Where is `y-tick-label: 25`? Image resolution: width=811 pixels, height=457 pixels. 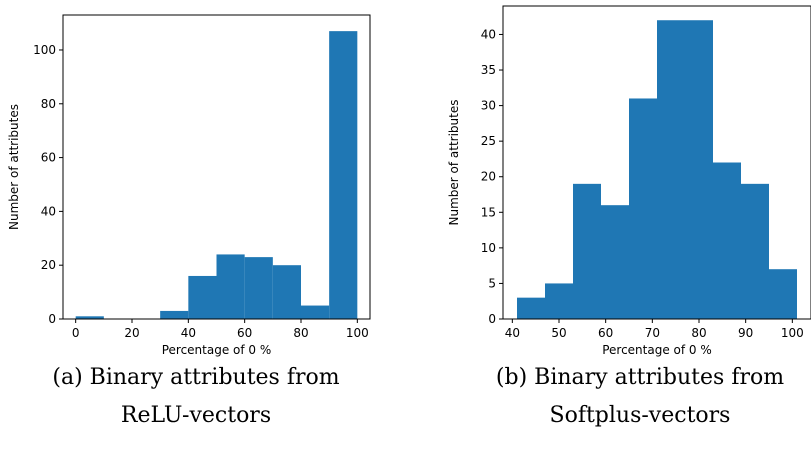
y-tick-label: 25 is located at coordinates (488, 141).